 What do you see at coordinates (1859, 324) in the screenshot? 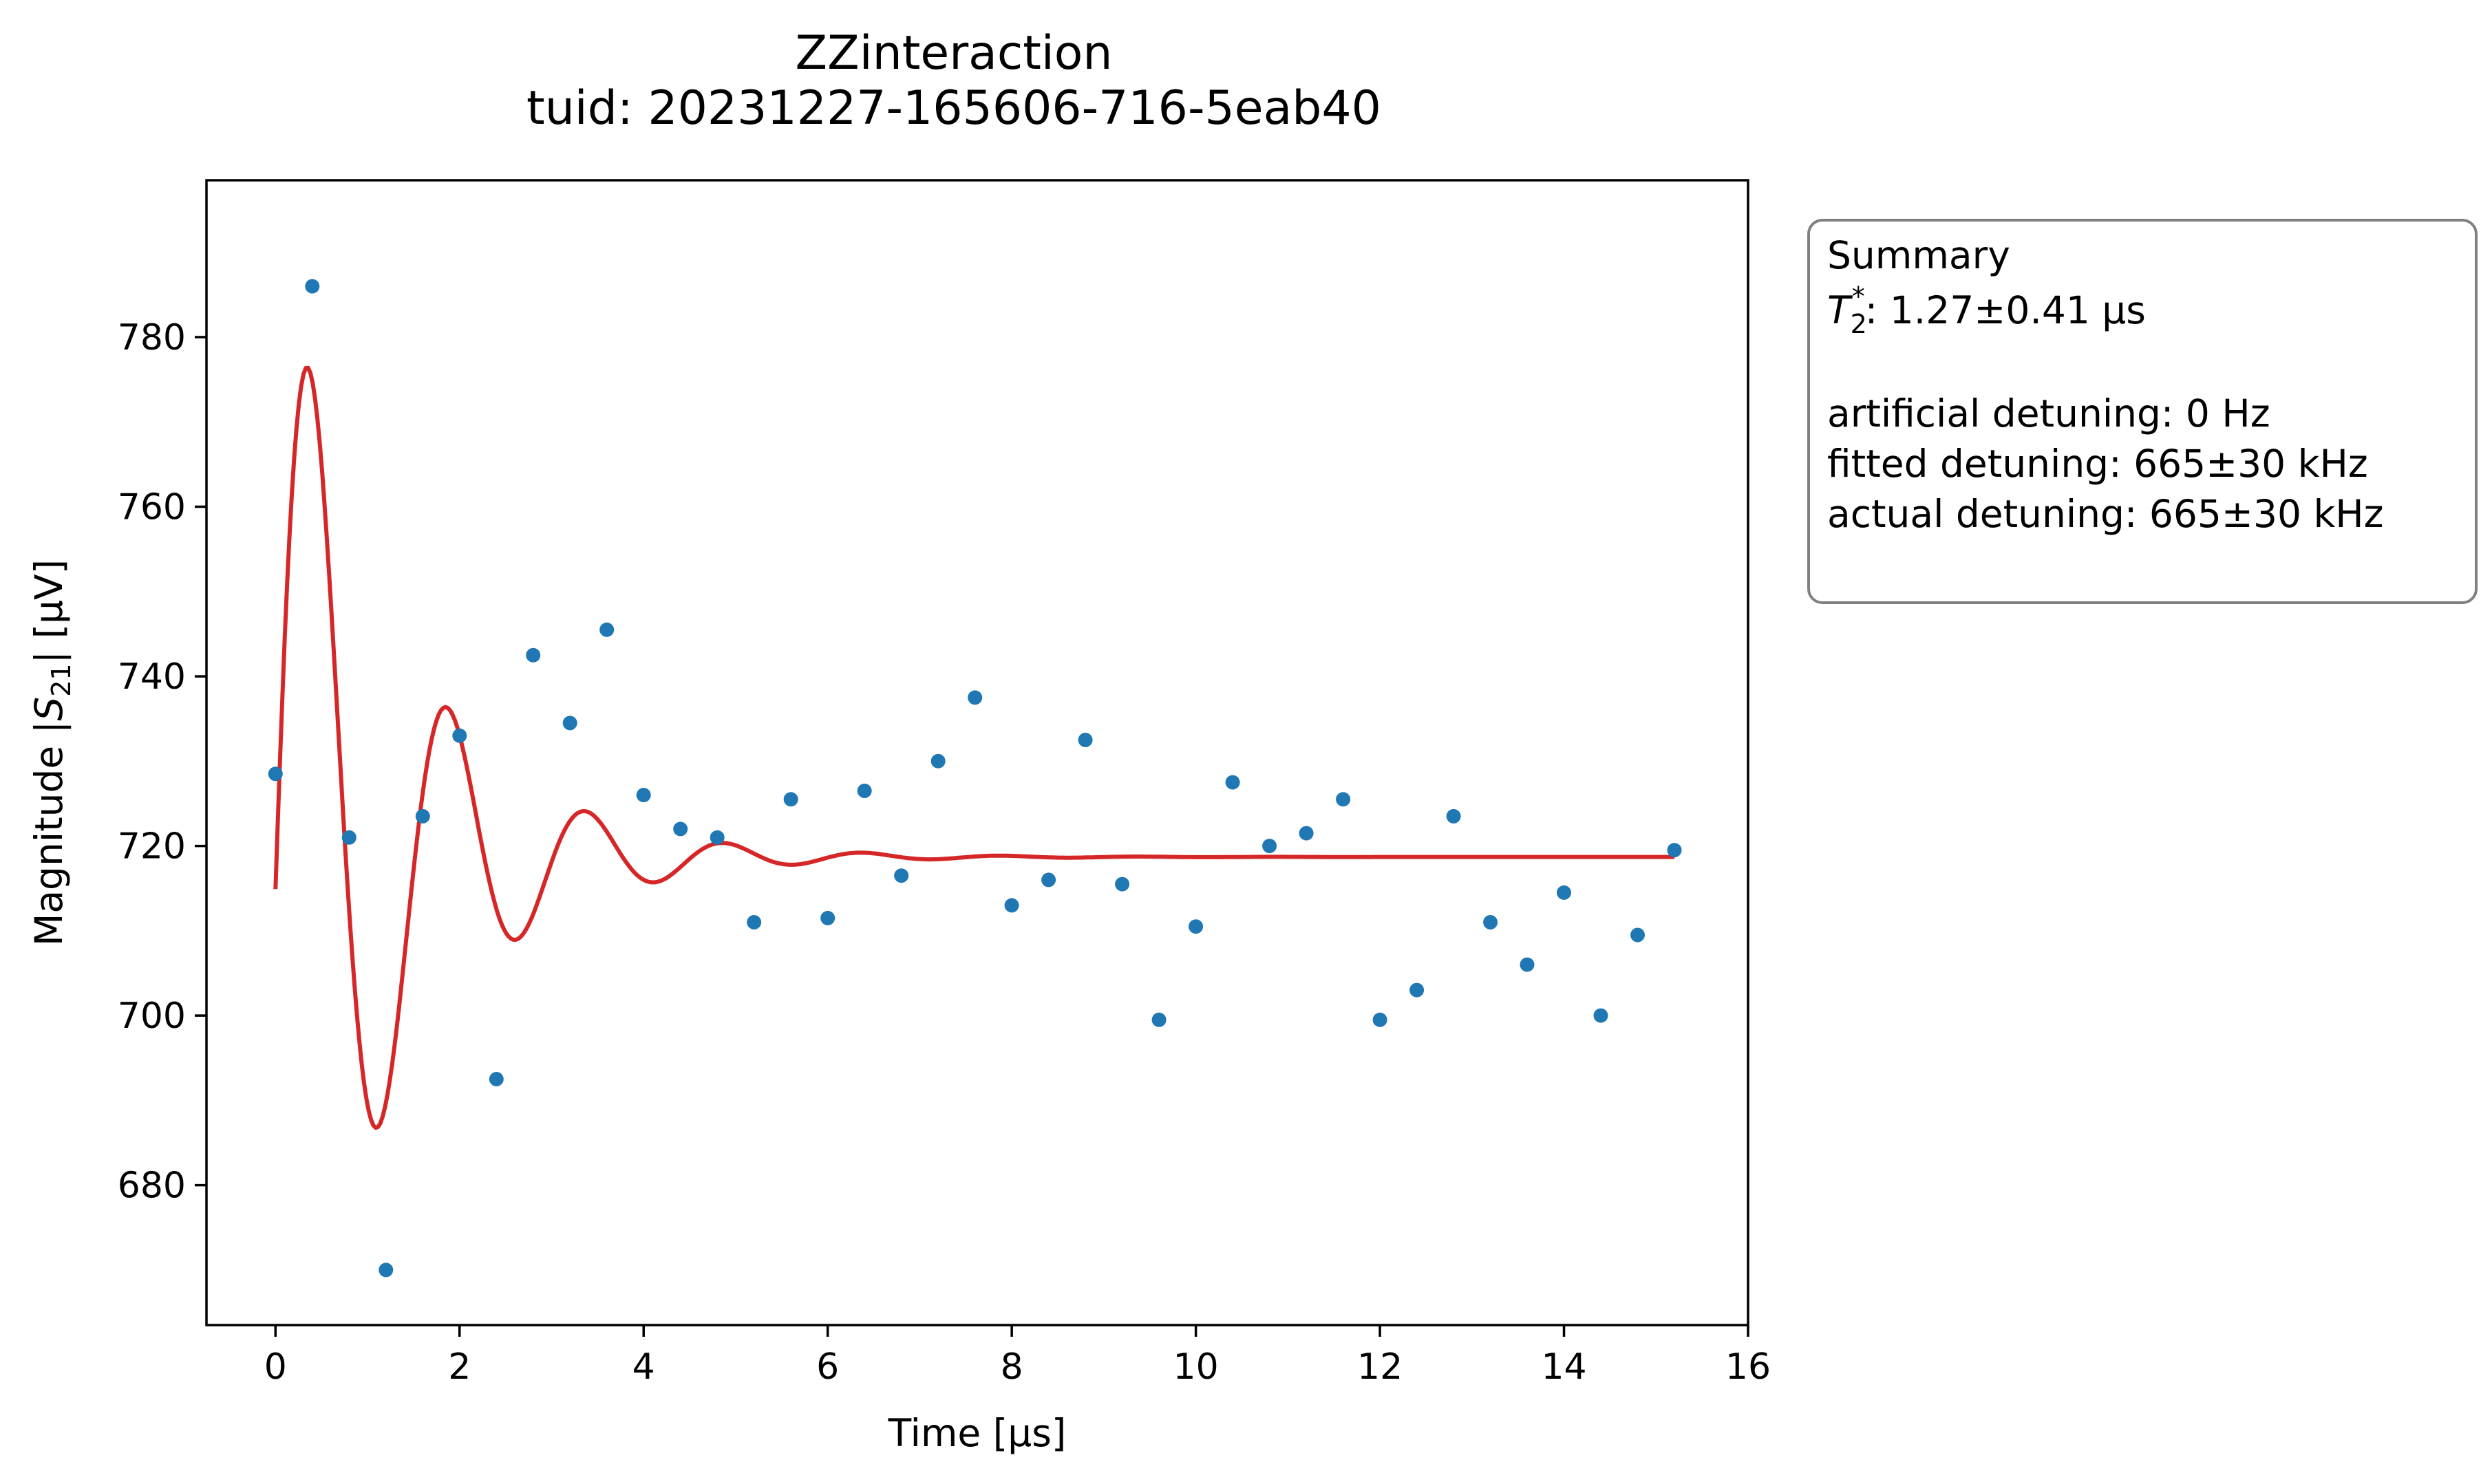
I see `summary-t2-sub: 2` at bounding box center [1859, 324].